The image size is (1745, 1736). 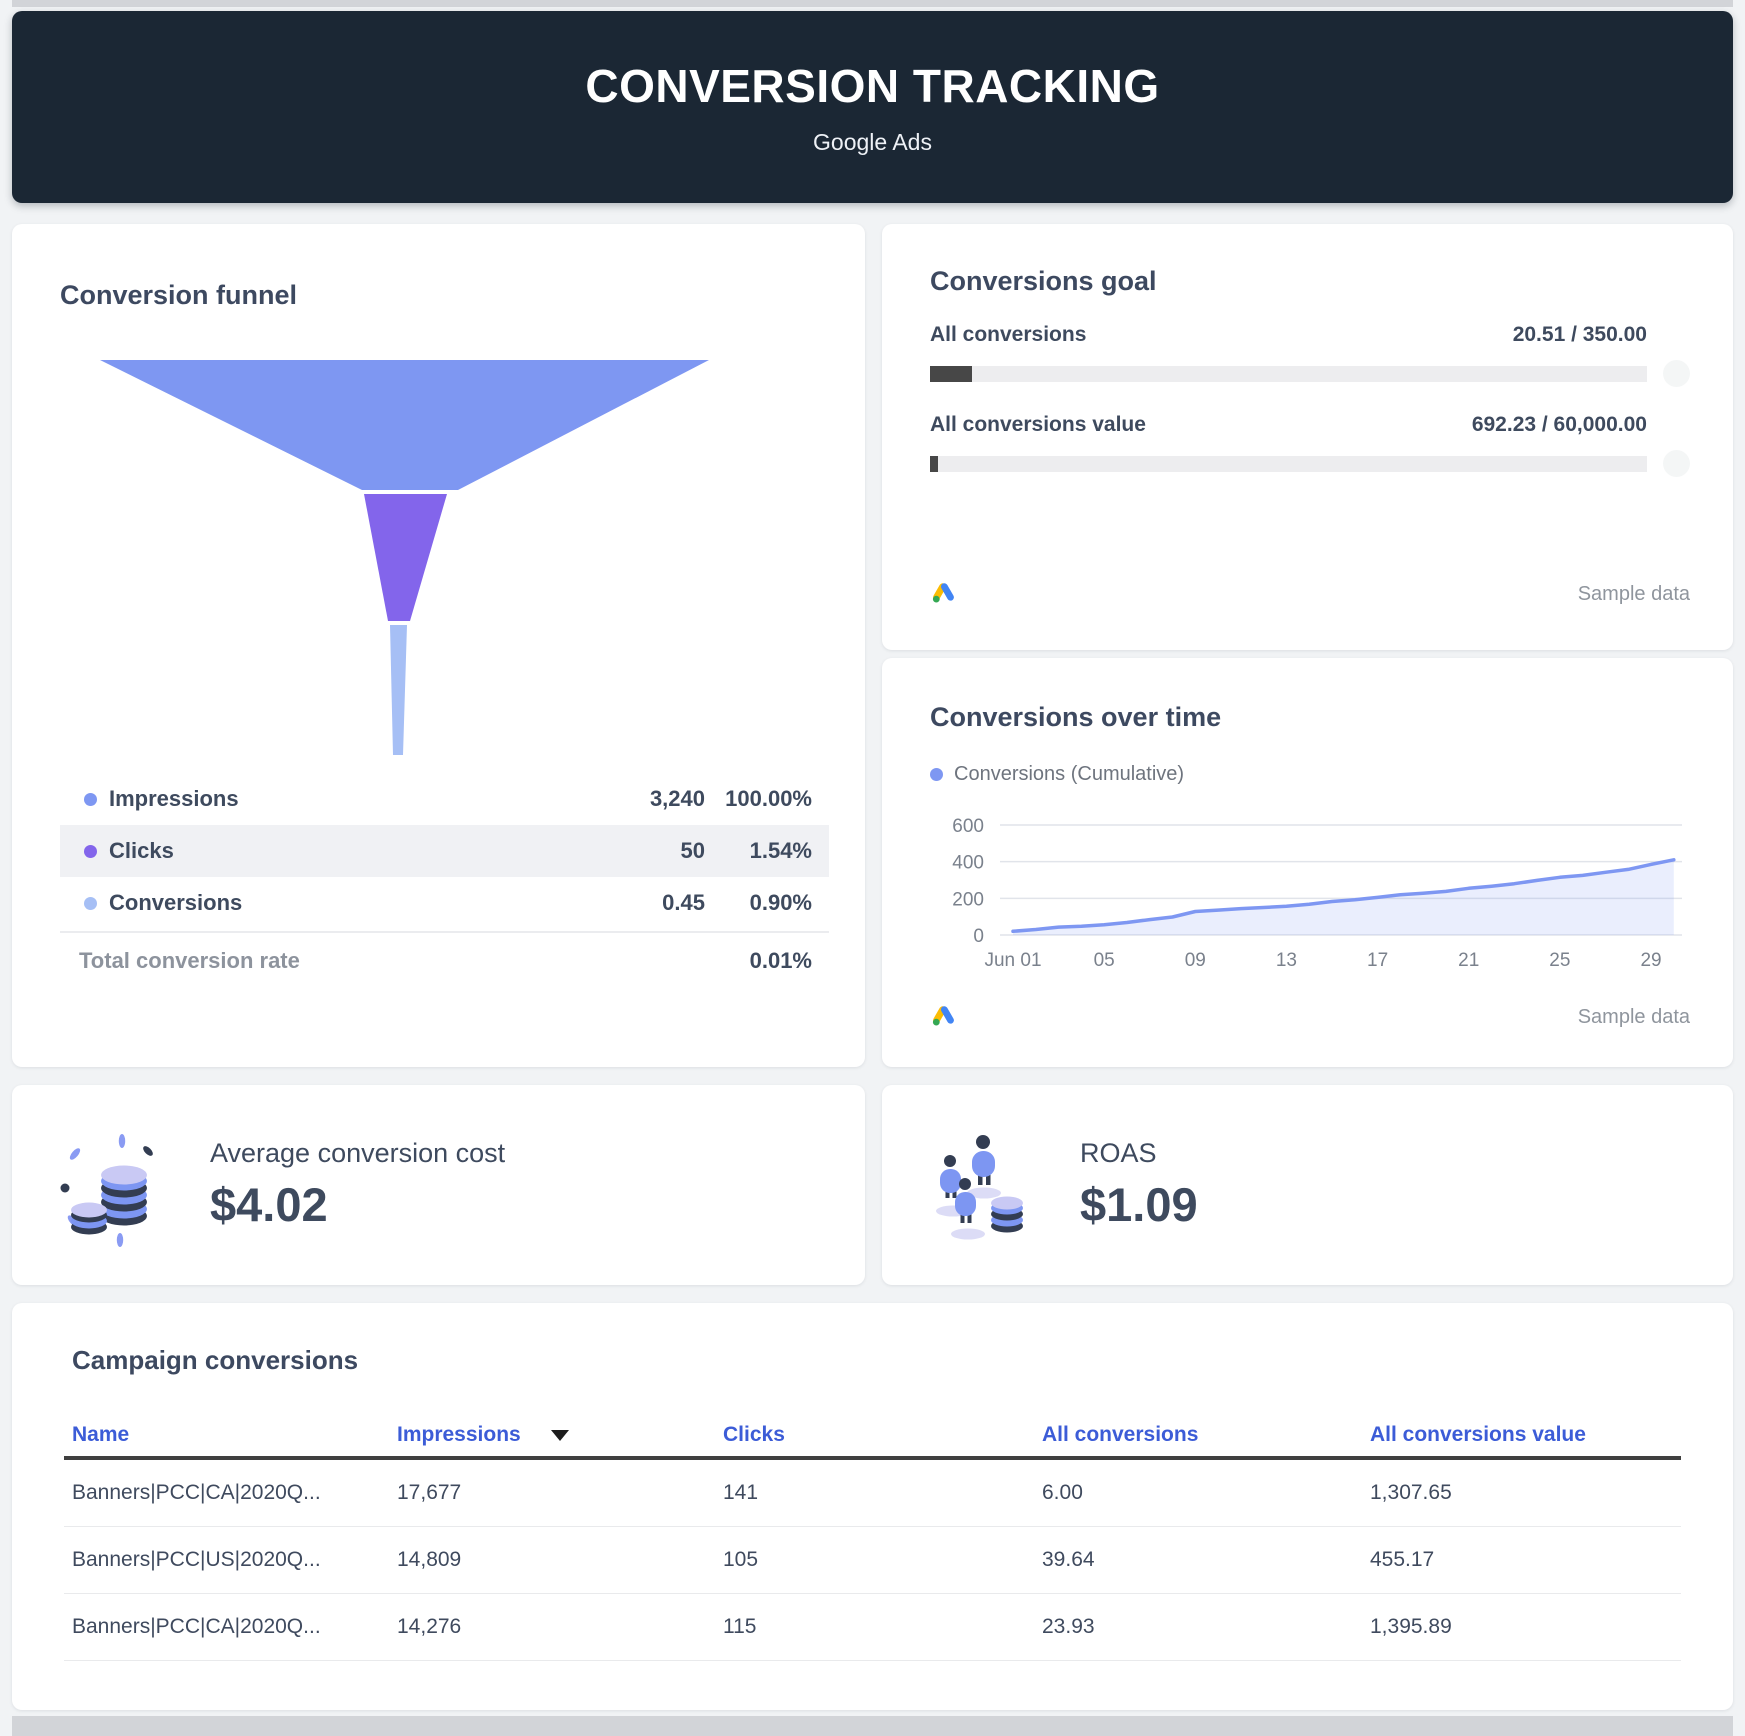 I want to click on table-cell: 14,276, so click(x=429, y=1626).